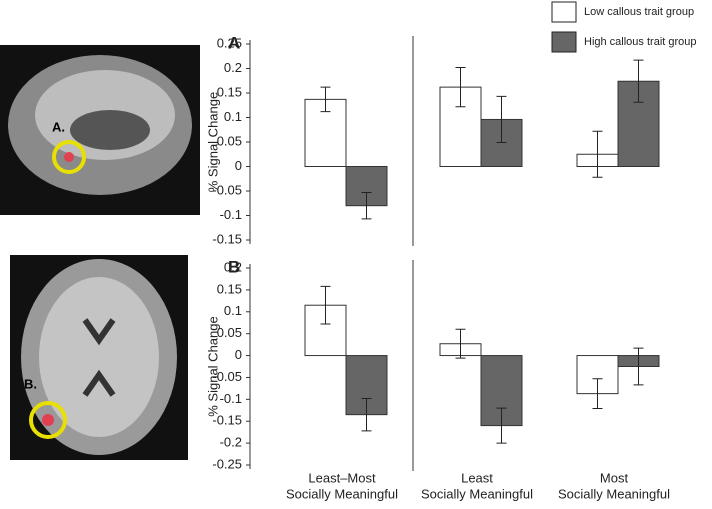  What do you see at coordinates (639, 12) in the screenshot?
I see `legend-label: Low callous trait group` at bounding box center [639, 12].